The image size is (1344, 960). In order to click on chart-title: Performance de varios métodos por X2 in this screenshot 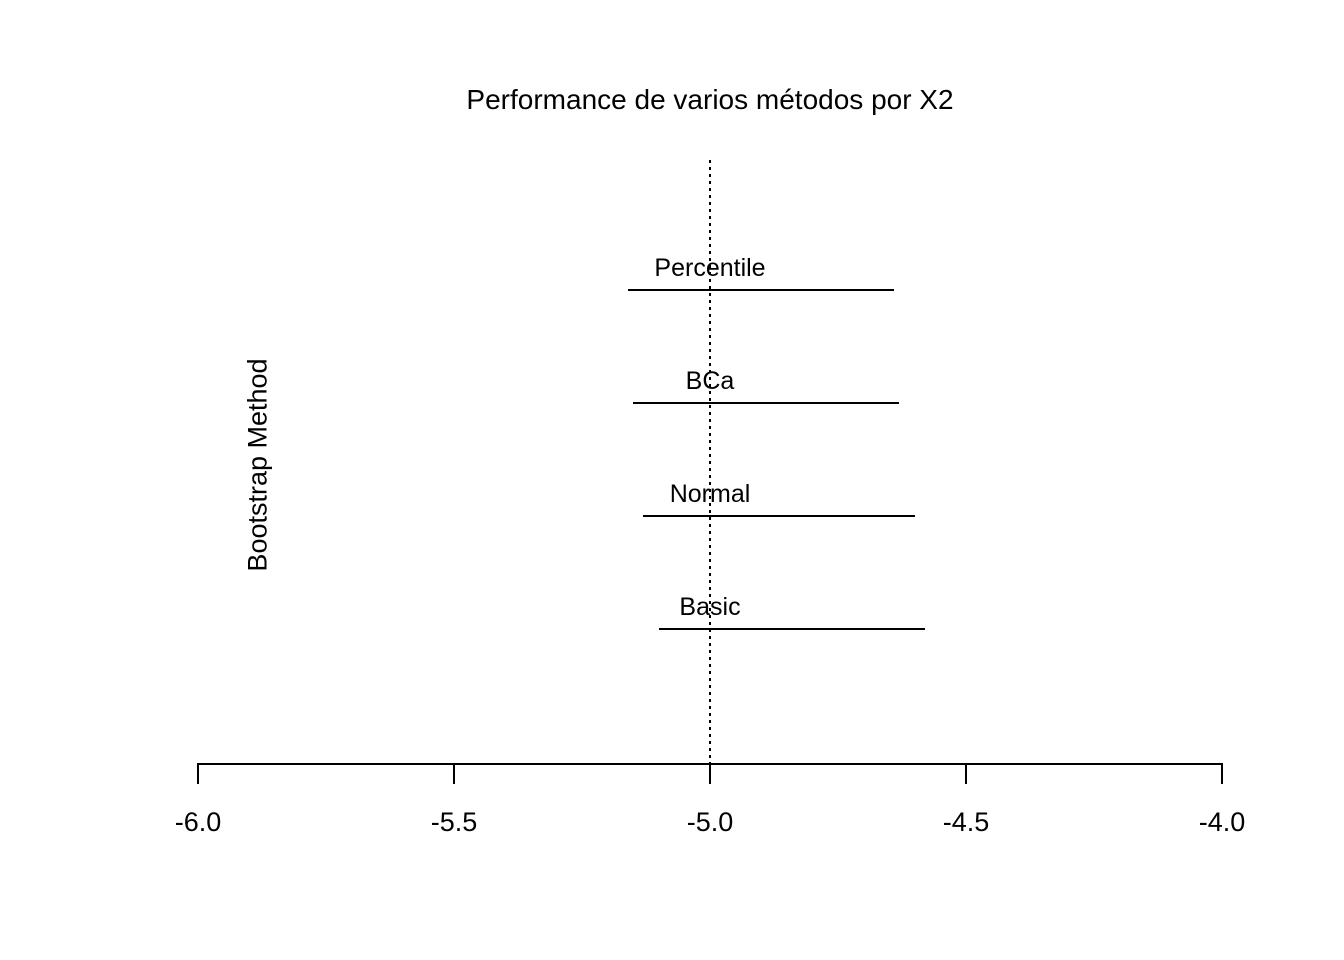, I will do `click(710, 99)`.